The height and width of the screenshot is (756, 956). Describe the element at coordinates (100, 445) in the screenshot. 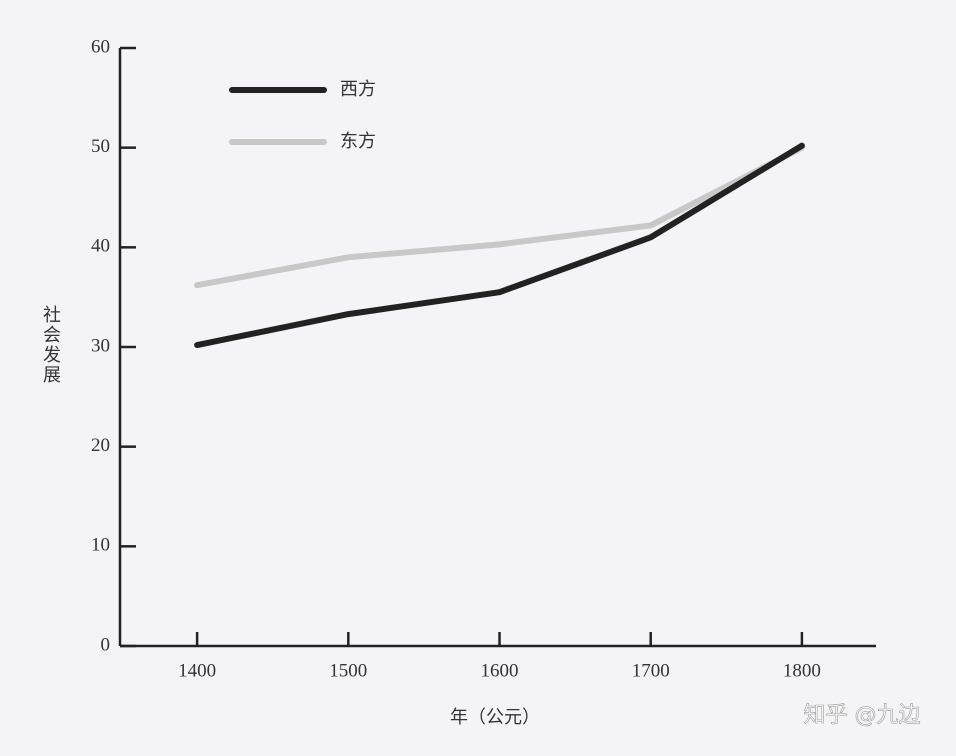

I see `y-tick-label: 20` at that location.